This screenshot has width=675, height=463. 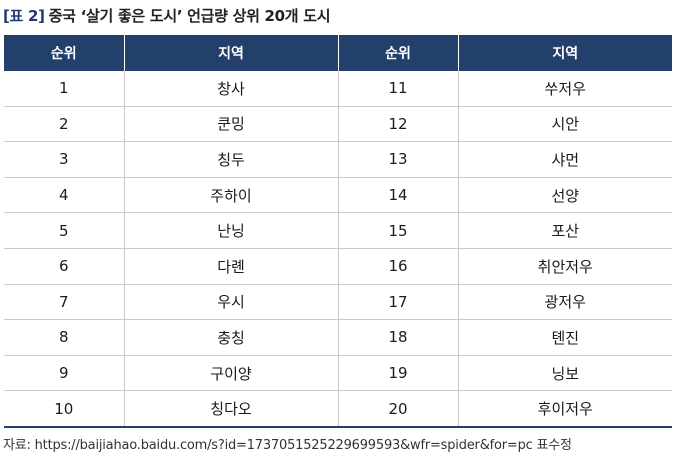 I want to click on table-row: 4 주하이 14 선양, so click(x=338, y=195).